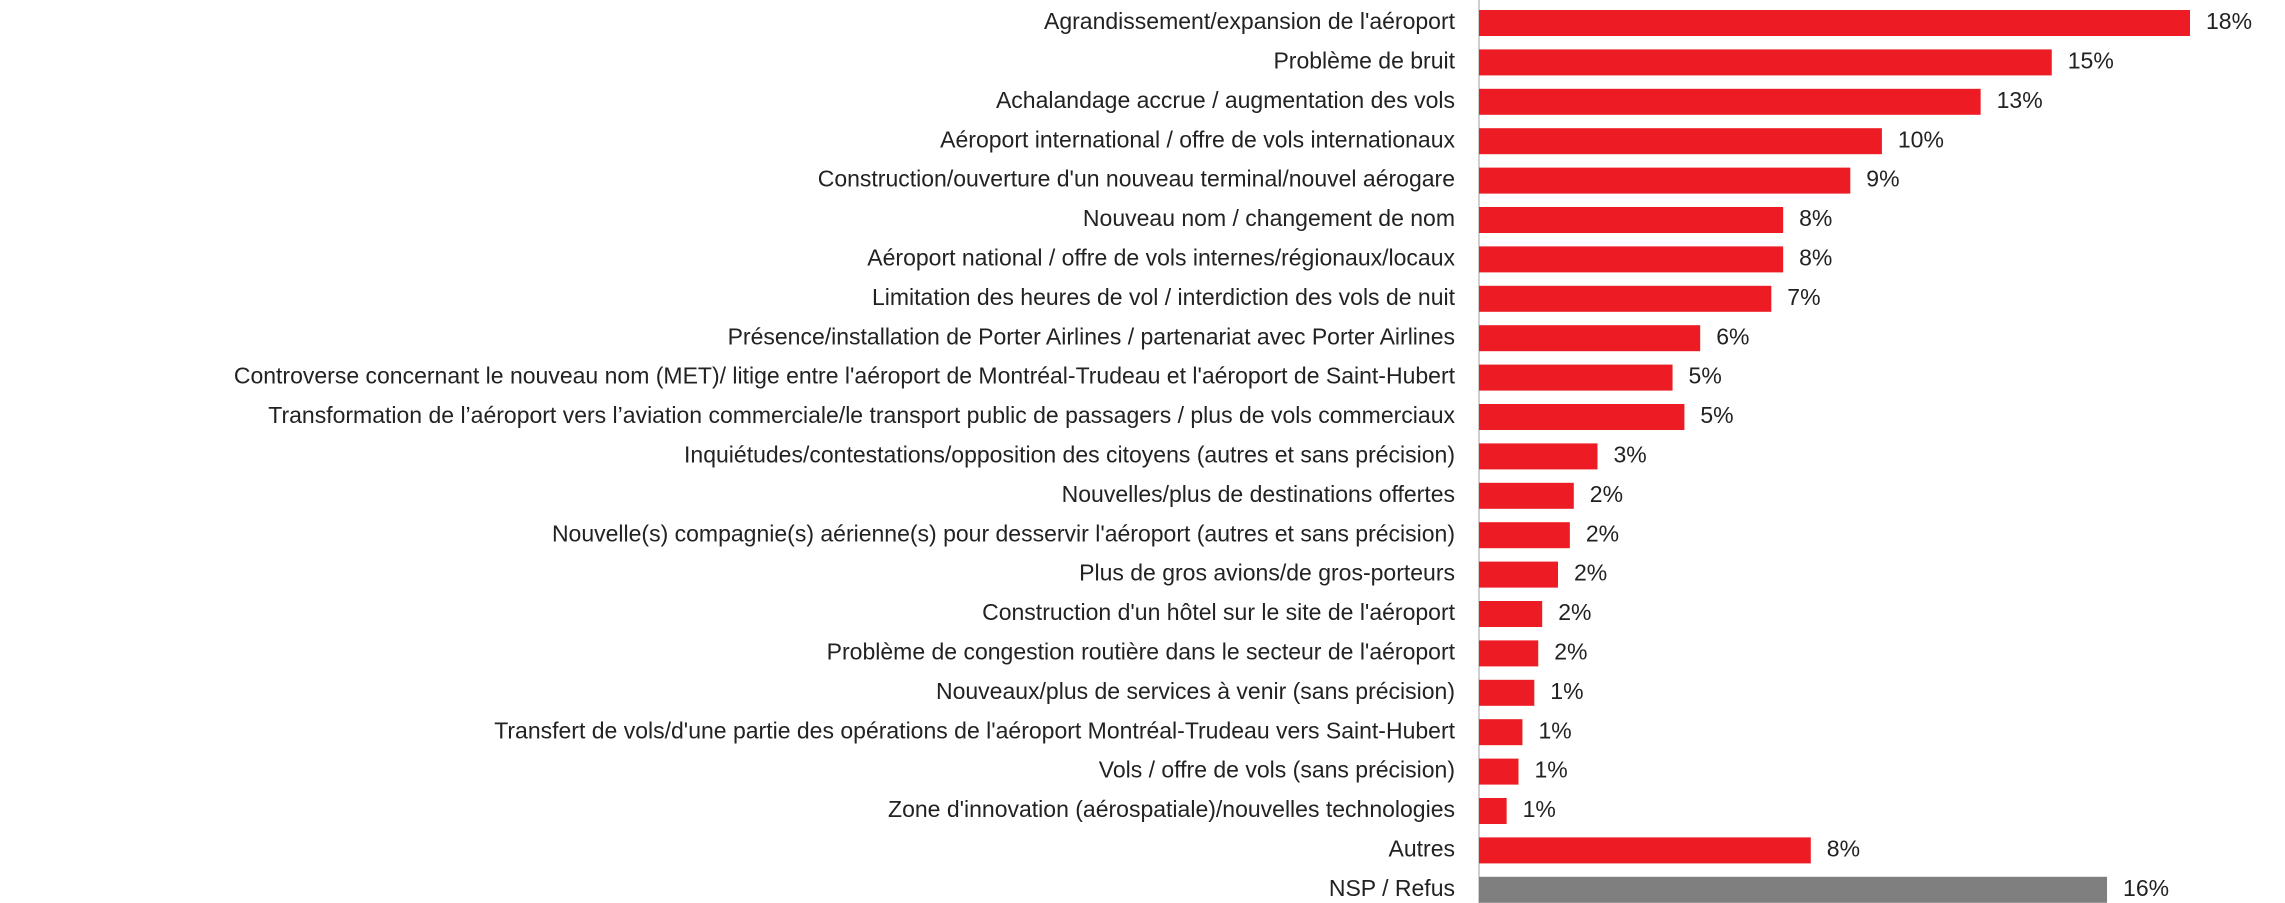  What do you see at coordinates (1364, 60) in the screenshot?
I see `category-label: Problème de bruit` at bounding box center [1364, 60].